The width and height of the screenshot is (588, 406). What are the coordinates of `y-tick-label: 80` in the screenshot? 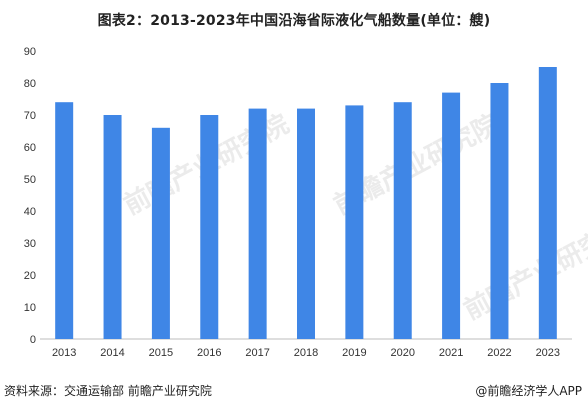 It's located at (30, 84).